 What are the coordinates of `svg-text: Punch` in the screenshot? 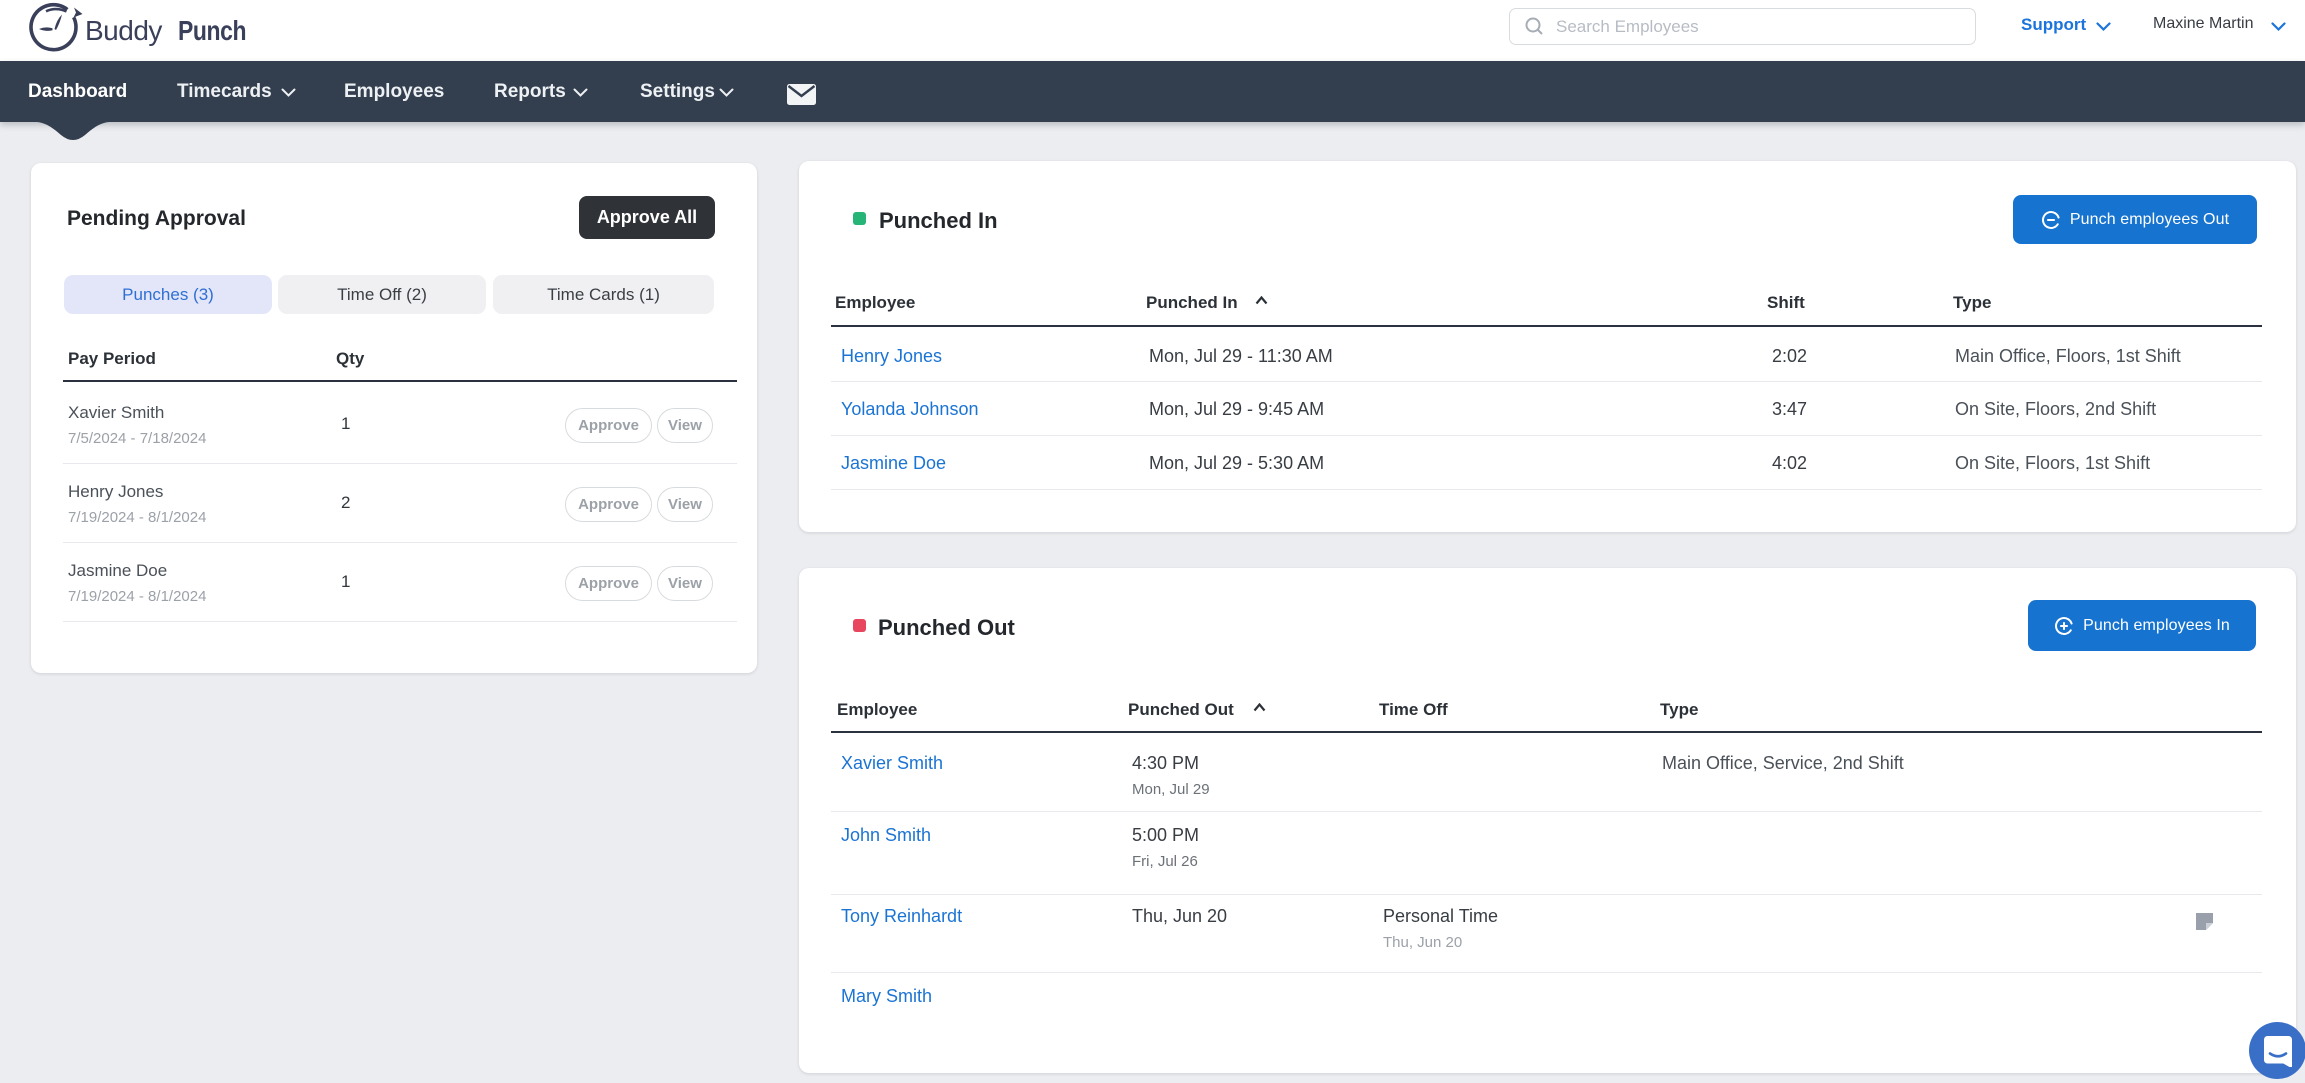 It's located at (212, 31).